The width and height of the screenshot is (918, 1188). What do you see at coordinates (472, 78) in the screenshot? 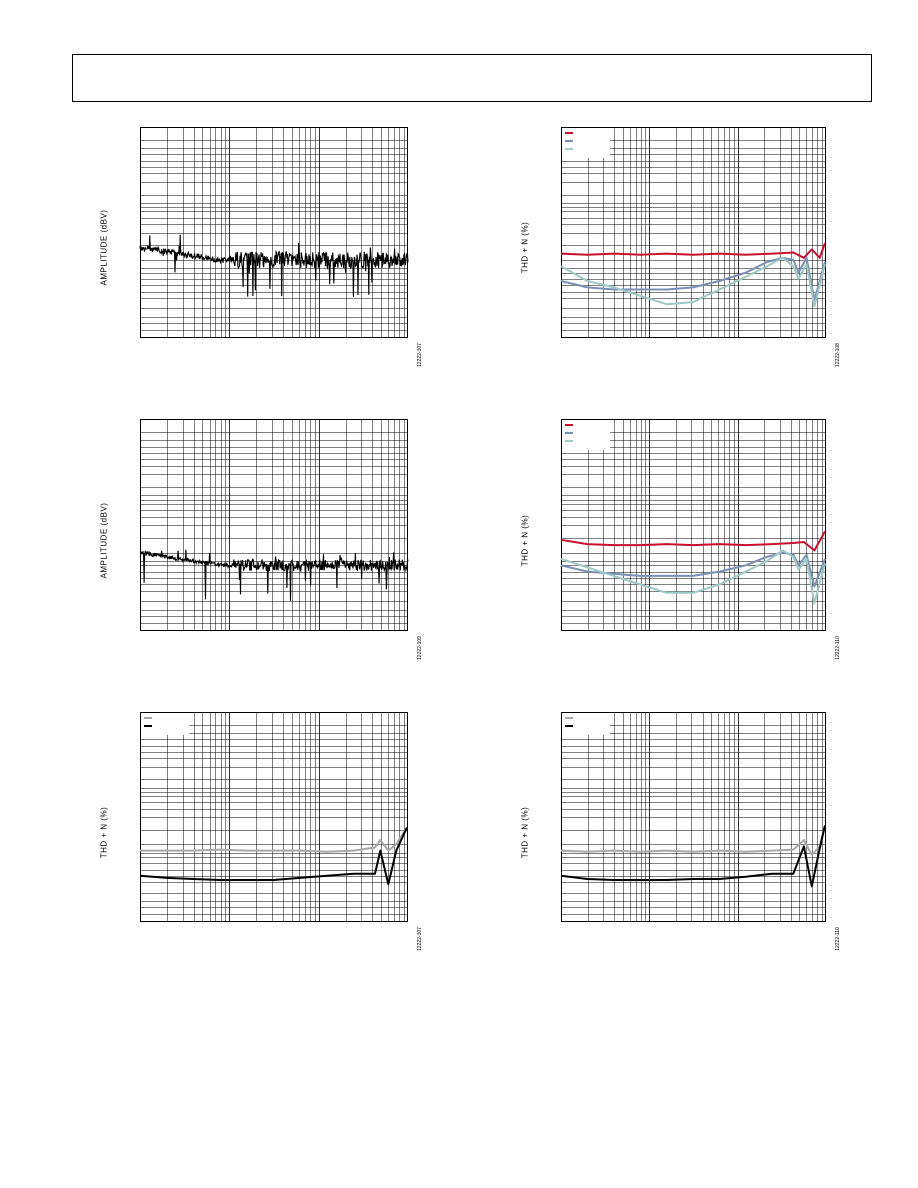
I see `page-header-box` at bounding box center [472, 78].